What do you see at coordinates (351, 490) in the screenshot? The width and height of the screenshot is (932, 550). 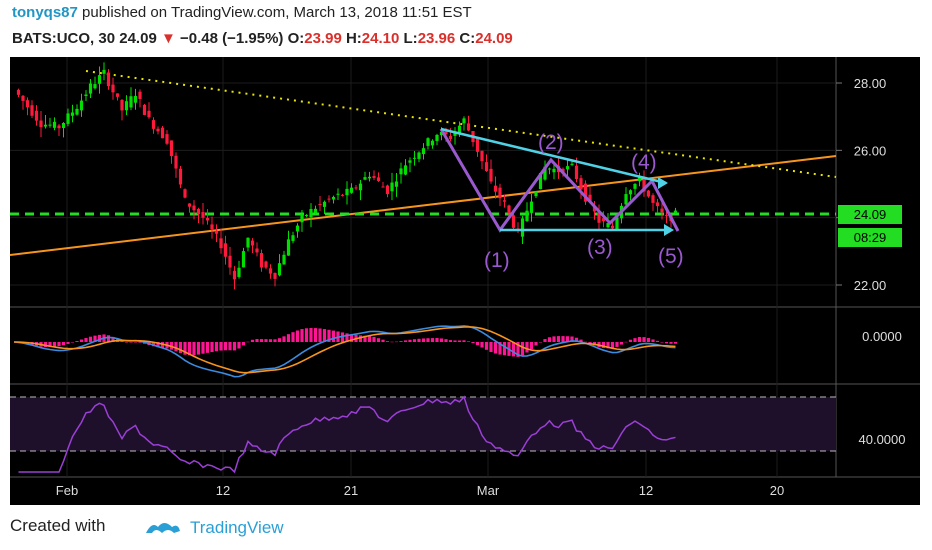 I see `time-tick-label: 21` at bounding box center [351, 490].